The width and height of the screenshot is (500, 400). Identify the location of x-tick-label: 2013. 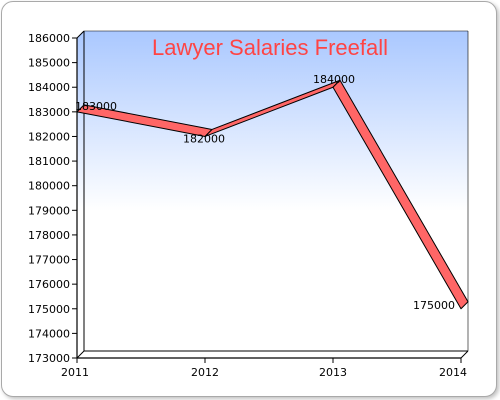
(333, 372).